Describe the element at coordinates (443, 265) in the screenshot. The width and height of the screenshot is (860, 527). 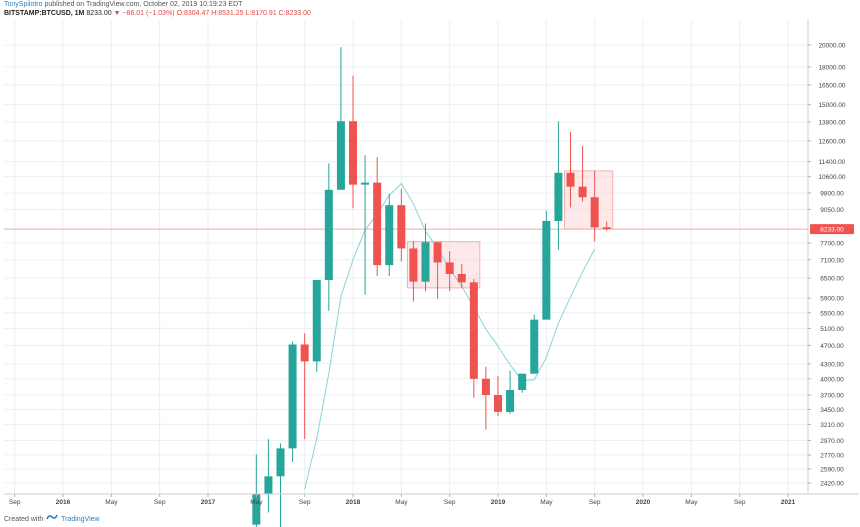
I see `range-highlight-box` at that location.